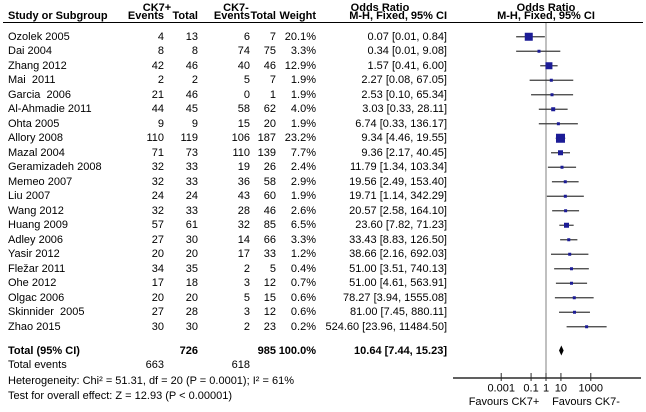 The height and width of the screenshot is (412, 646). What do you see at coordinates (191, 196) in the screenshot?
I see `total1-cell: 24` at bounding box center [191, 196].